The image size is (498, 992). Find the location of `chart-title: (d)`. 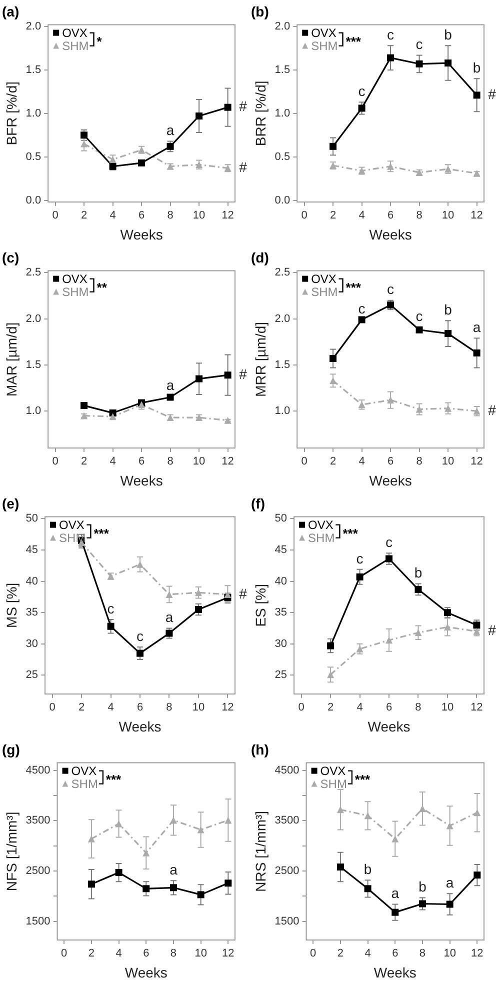

chart-title: (d) is located at coordinates (260, 257).